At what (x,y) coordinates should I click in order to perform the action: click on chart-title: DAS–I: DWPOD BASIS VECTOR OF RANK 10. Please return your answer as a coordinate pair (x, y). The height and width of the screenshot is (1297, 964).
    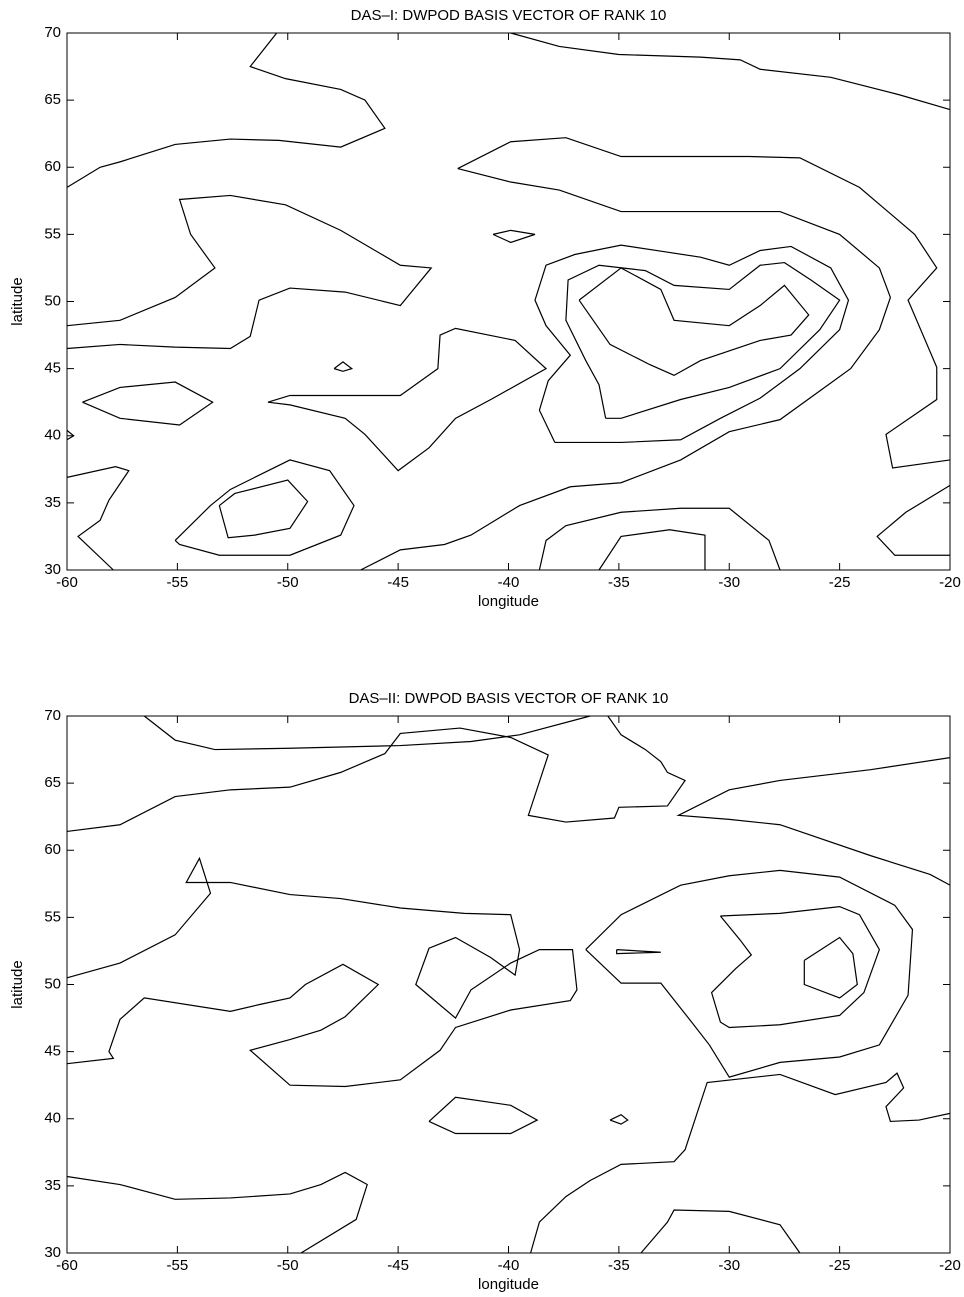
    Looking at the image, I should click on (509, 15).